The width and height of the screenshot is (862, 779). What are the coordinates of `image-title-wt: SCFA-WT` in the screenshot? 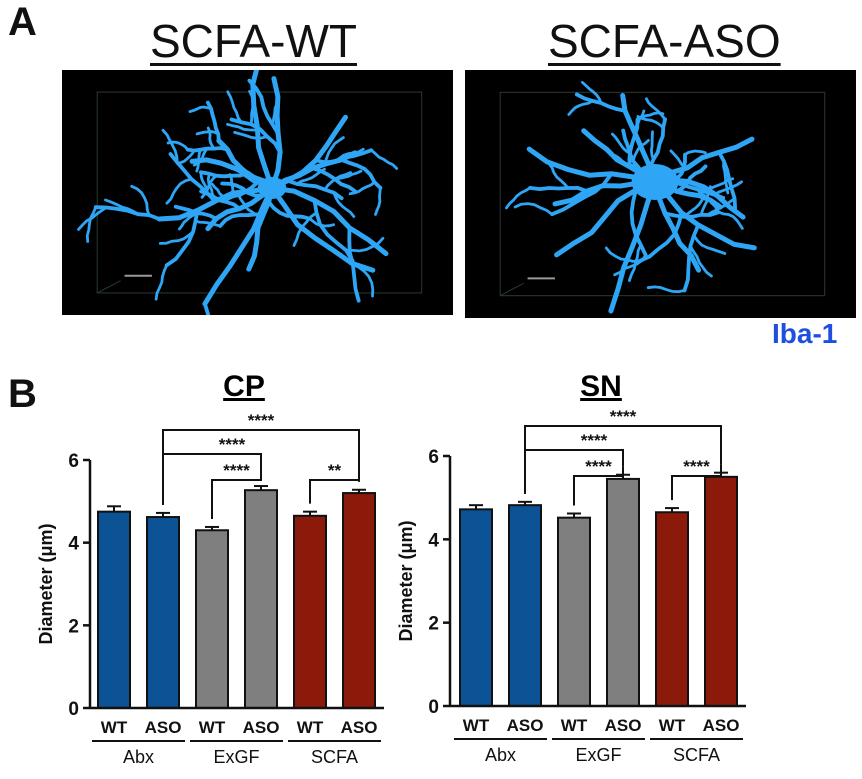 It's located at (253, 41).